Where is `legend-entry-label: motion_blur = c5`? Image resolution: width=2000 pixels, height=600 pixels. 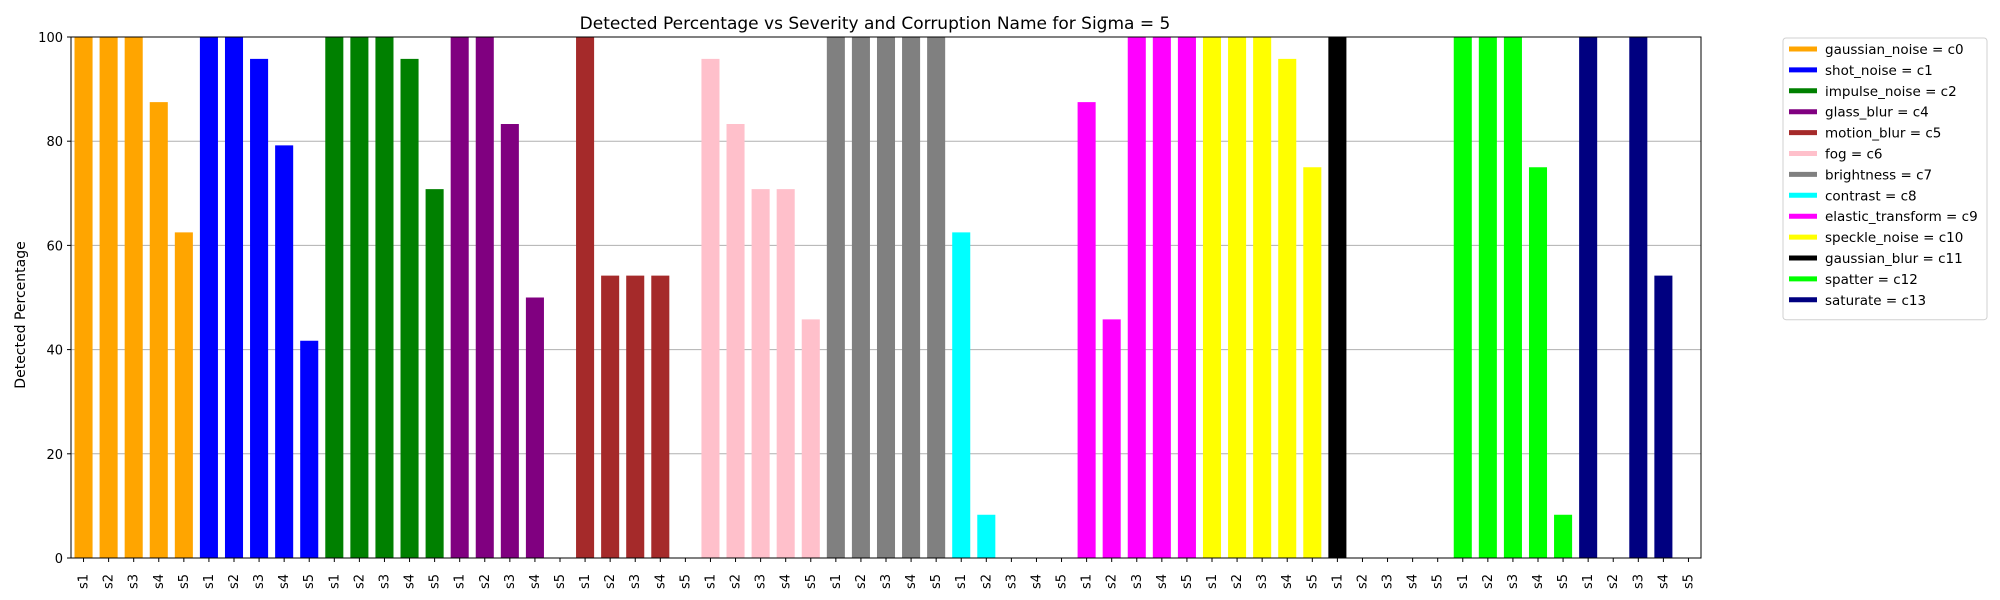
legend-entry-label: motion_blur = c5 is located at coordinates (1883, 134).